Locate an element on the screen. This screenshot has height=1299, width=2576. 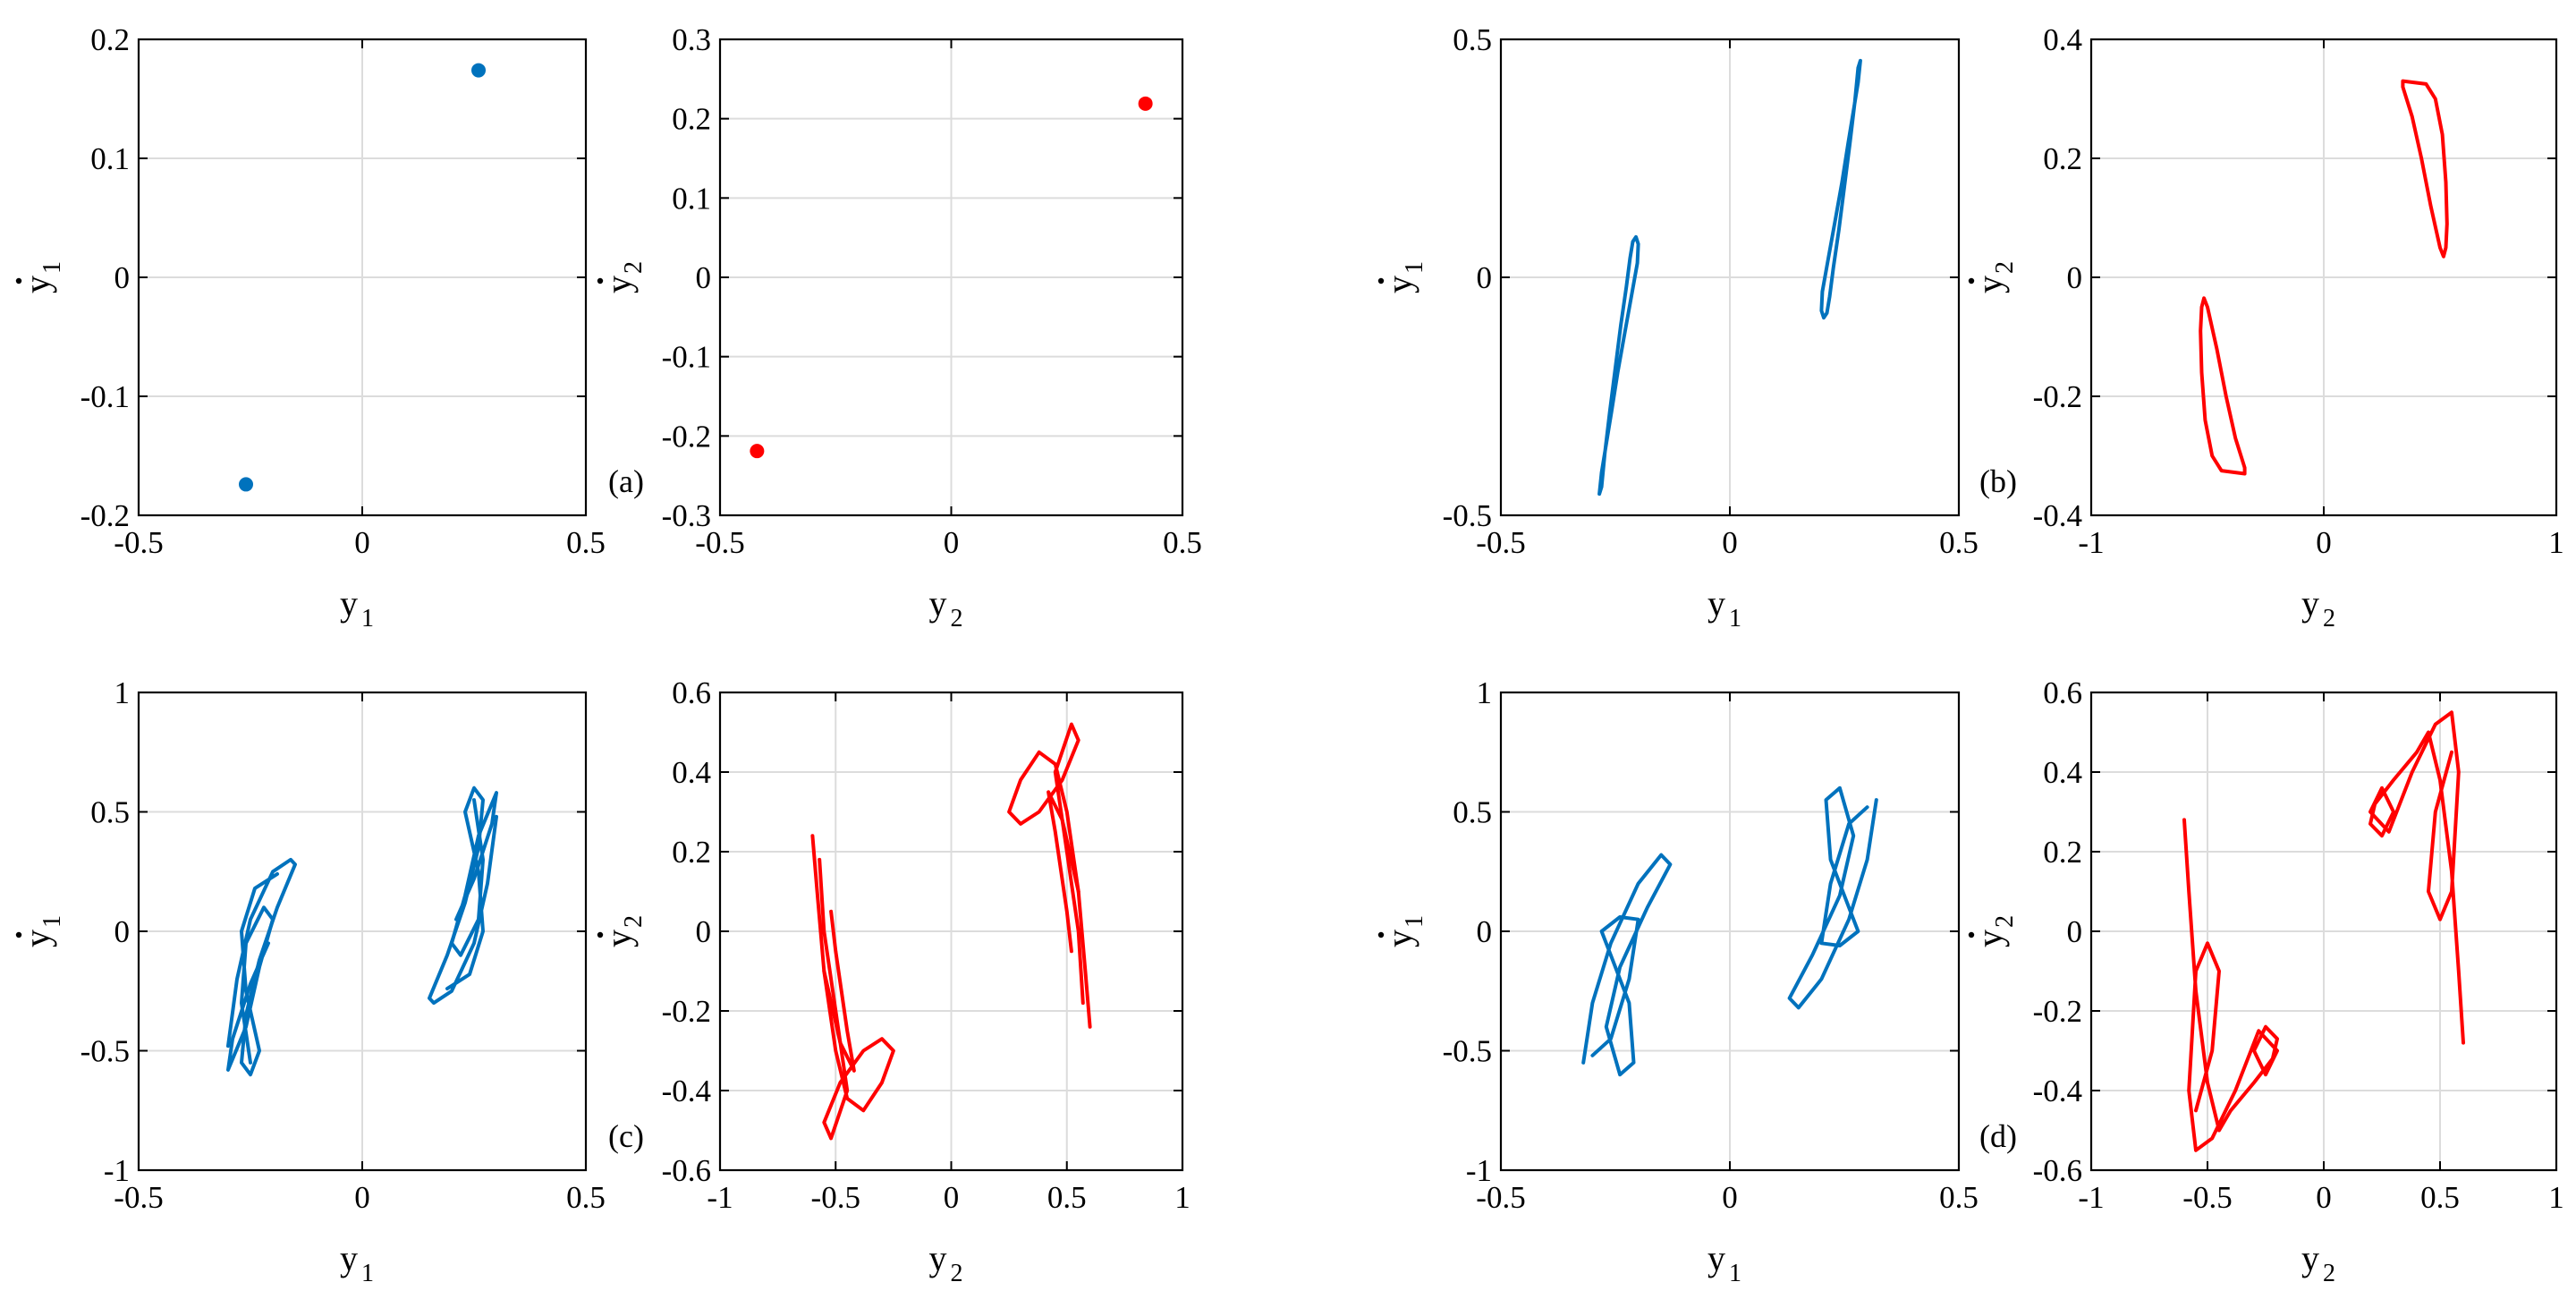
y-tick-label: -0.4 is located at coordinates (2057, 1091).